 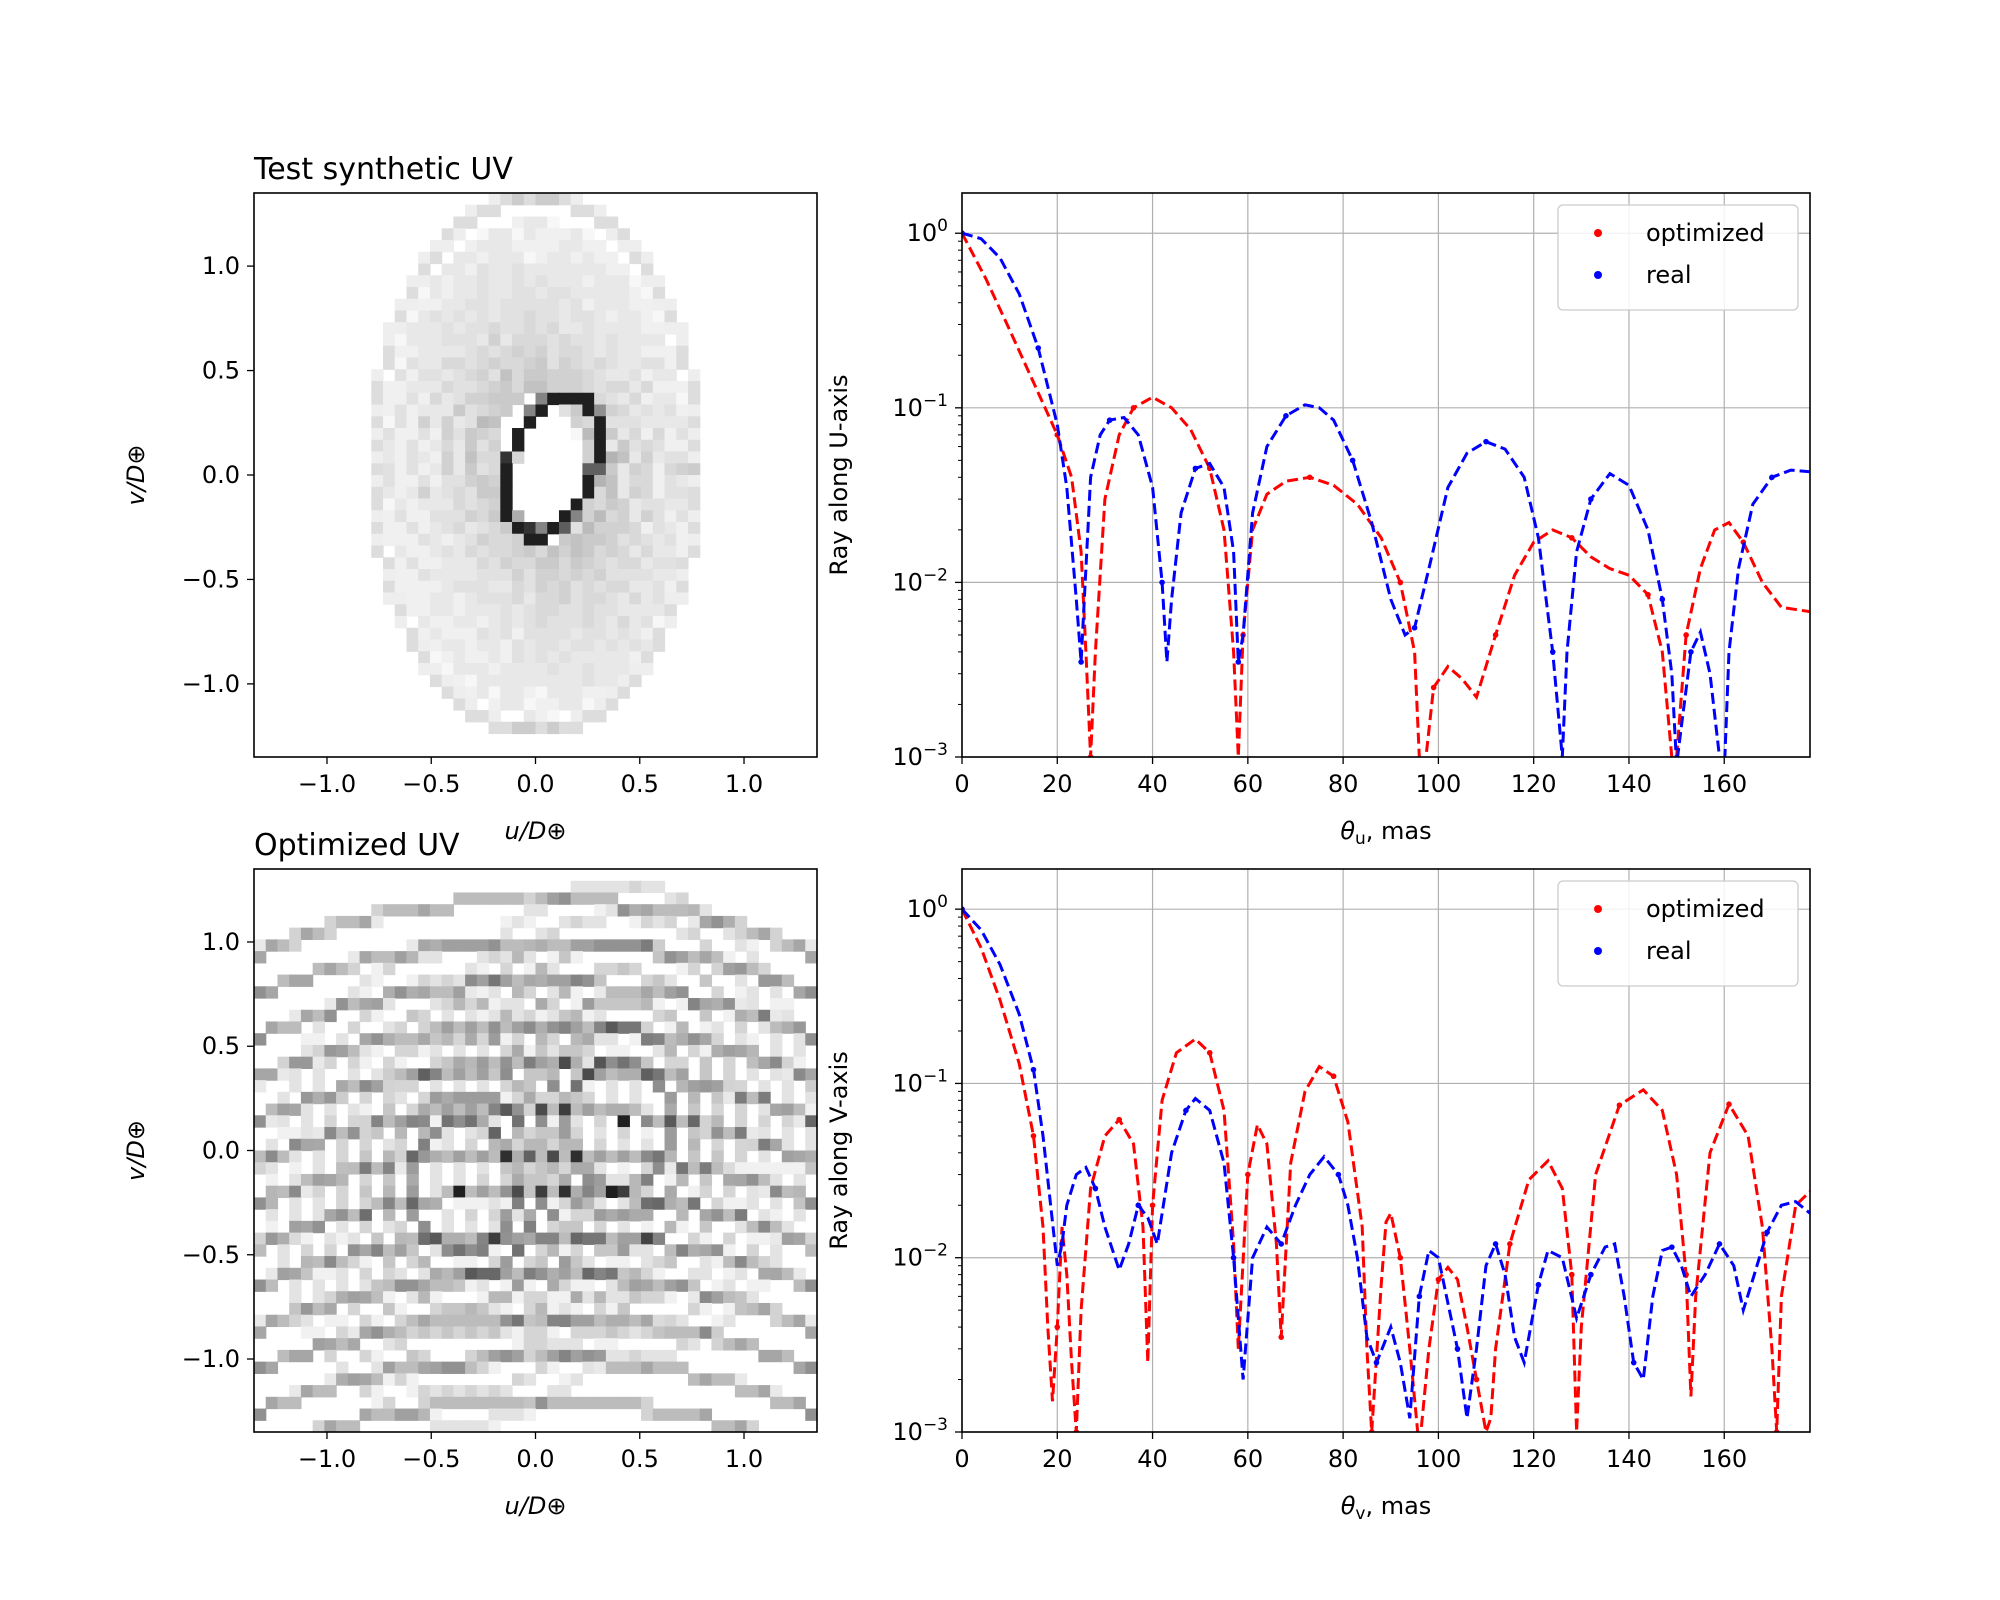 What do you see at coordinates (1772, 477) in the screenshot?
I see `data-point-real` at bounding box center [1772, 477].